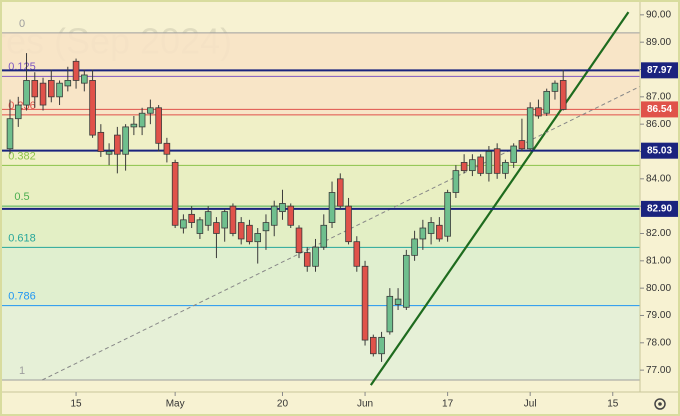 The image size is (680, 416). I want to click on y-tick-label: 80.00, so click(658, 288).